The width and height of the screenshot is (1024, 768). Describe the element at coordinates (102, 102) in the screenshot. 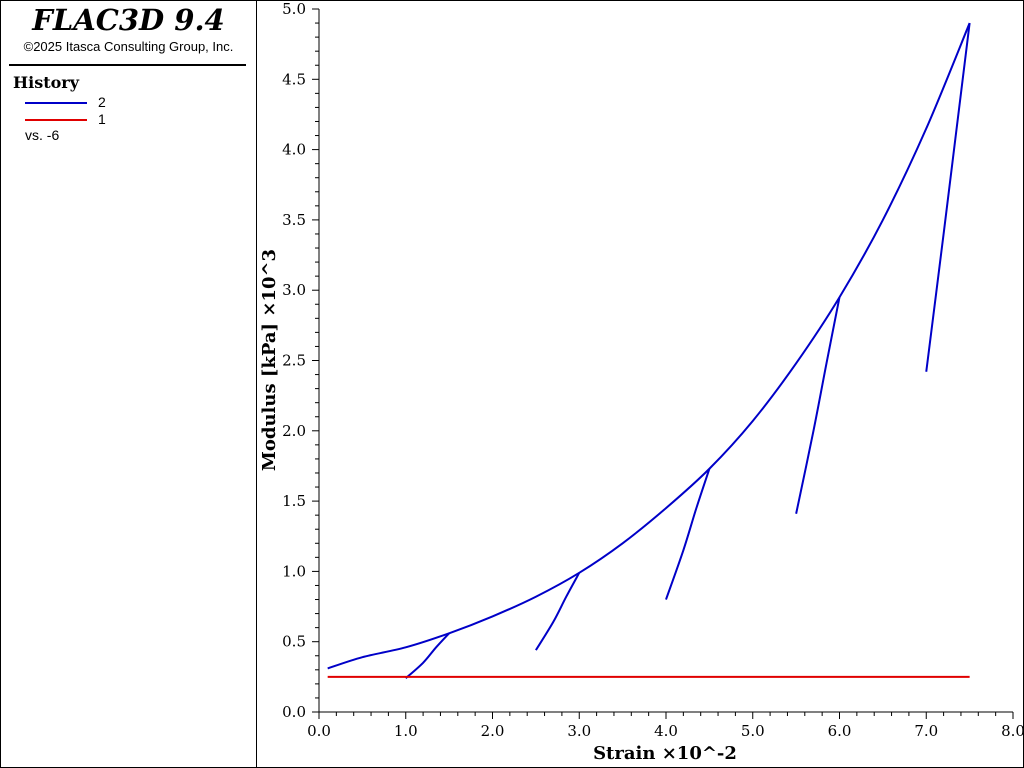

I see `legend-label: 2` at that location.